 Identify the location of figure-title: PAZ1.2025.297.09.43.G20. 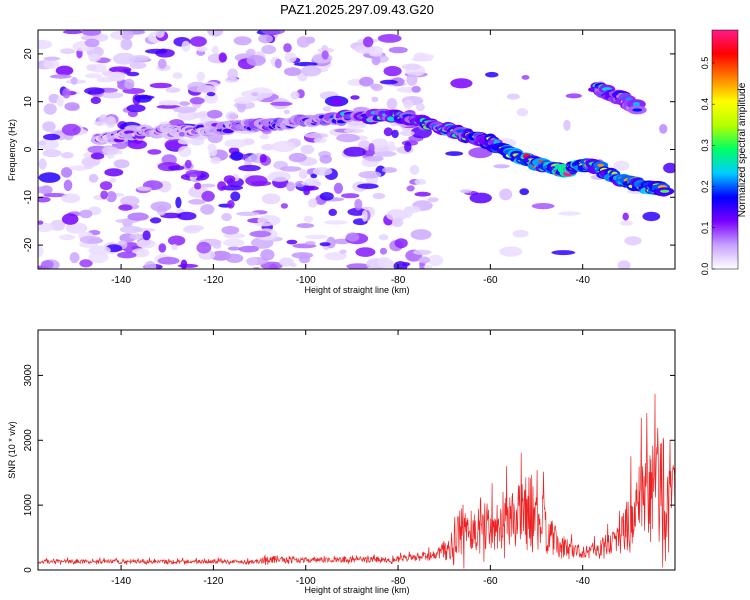
(357, 9).